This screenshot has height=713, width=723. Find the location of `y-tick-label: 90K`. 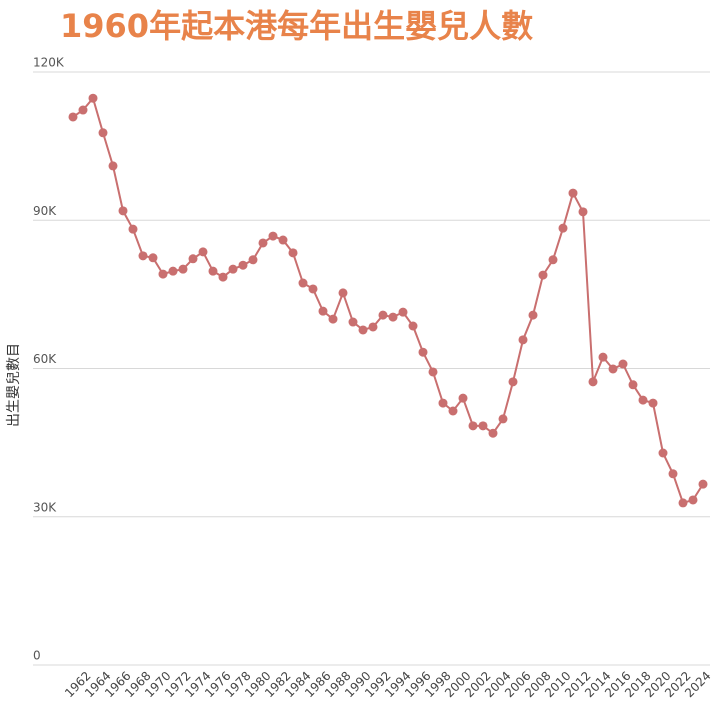

y-tick-label: 90K is located at coordinates (45, 211).